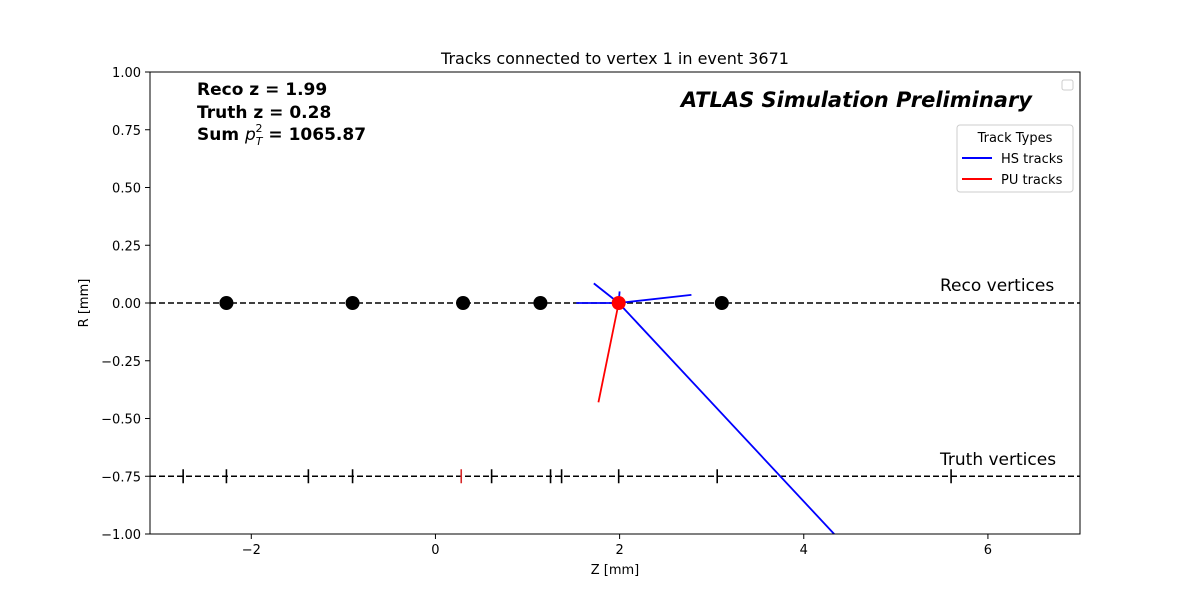 The height and width of the screenshot is (600, 1200). Describe the element at coordinates (804, 550) in the screenshot. I see `x-tick-label: 4` at that location.